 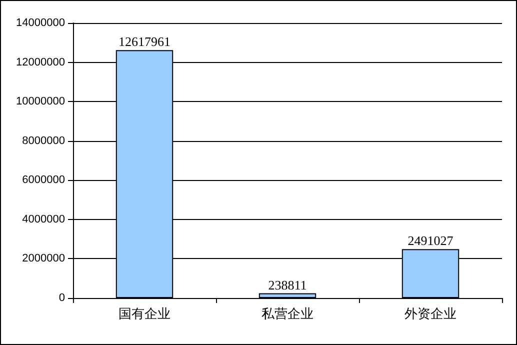 I want to click on x-tick-label: 国有企业, so click(x=144, y=314).